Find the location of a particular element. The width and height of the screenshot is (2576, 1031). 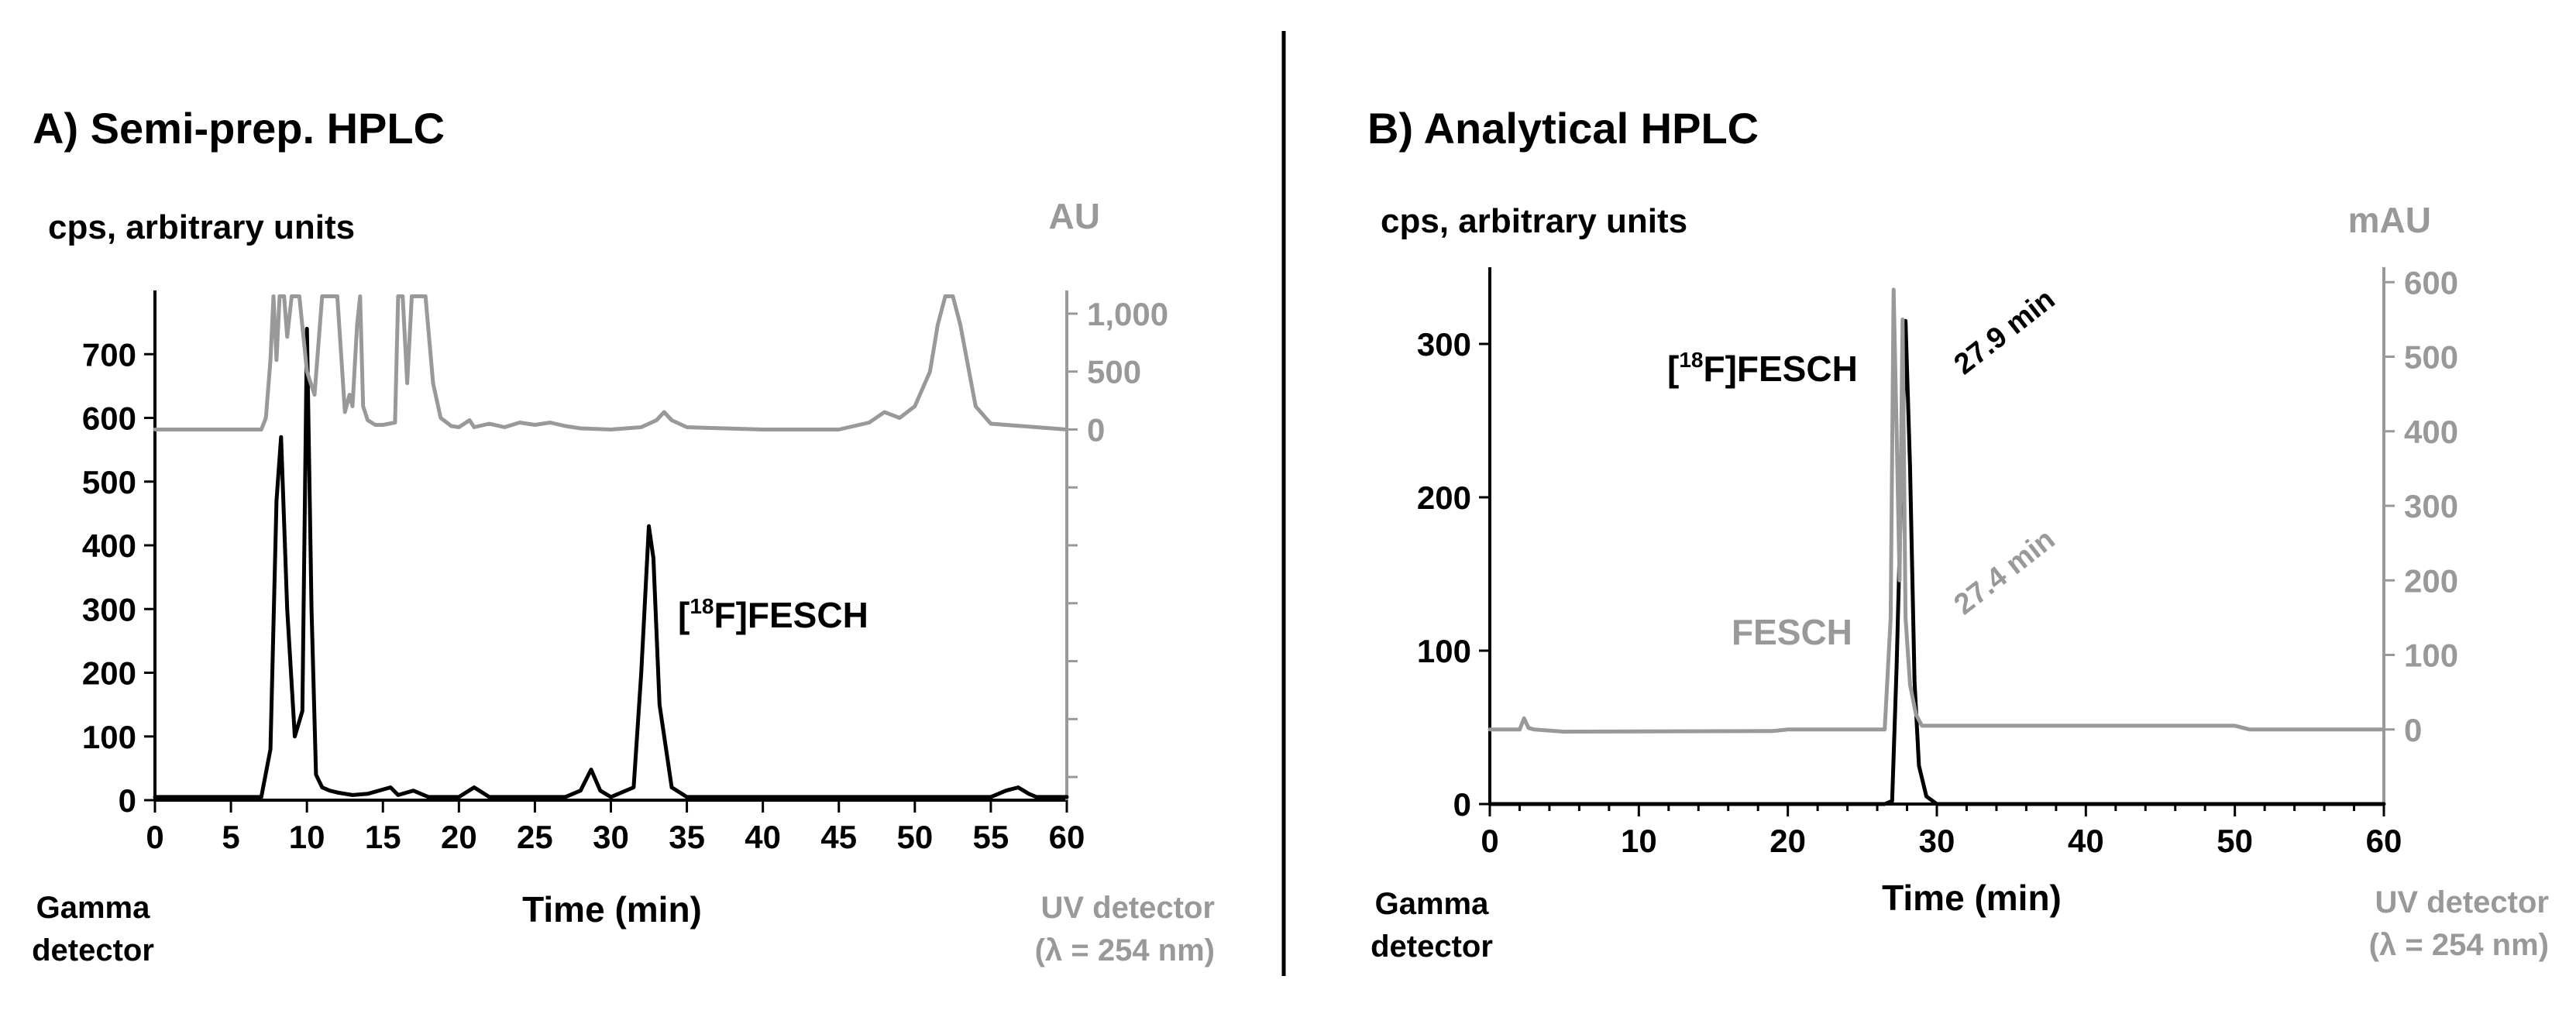

panel-b-uv-label-line2: (λ = 254 nm) is located at coordinates (2459, 945).